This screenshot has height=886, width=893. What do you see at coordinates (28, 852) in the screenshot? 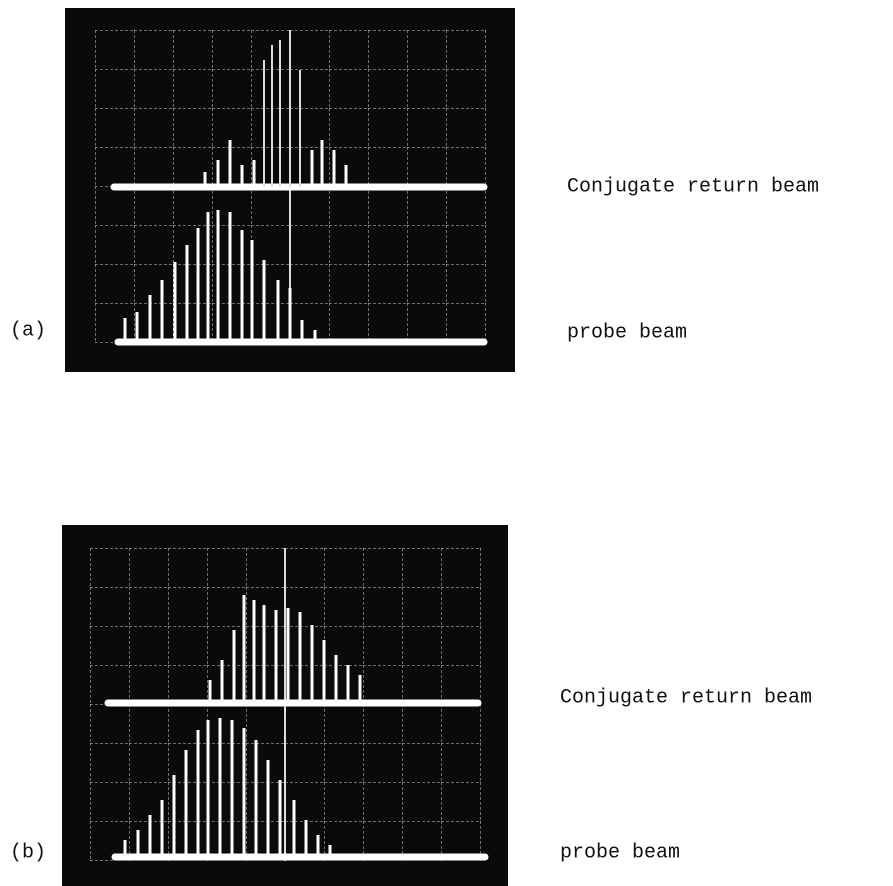
I see `panel-label: (b)` at bounding box center [28, 852].